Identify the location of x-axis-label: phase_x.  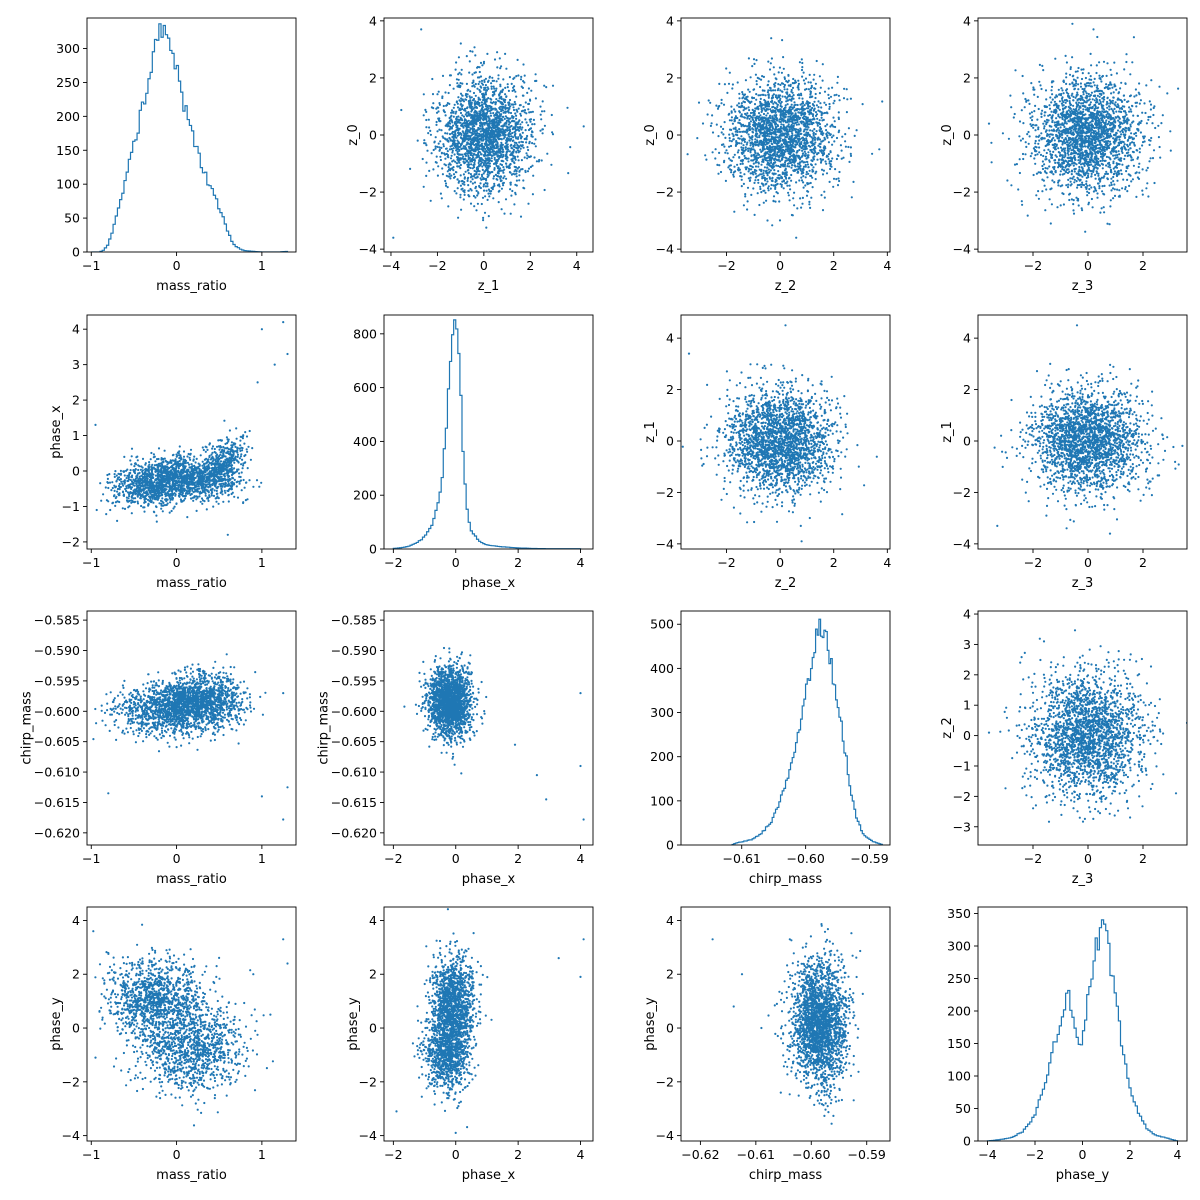
(489, 583).